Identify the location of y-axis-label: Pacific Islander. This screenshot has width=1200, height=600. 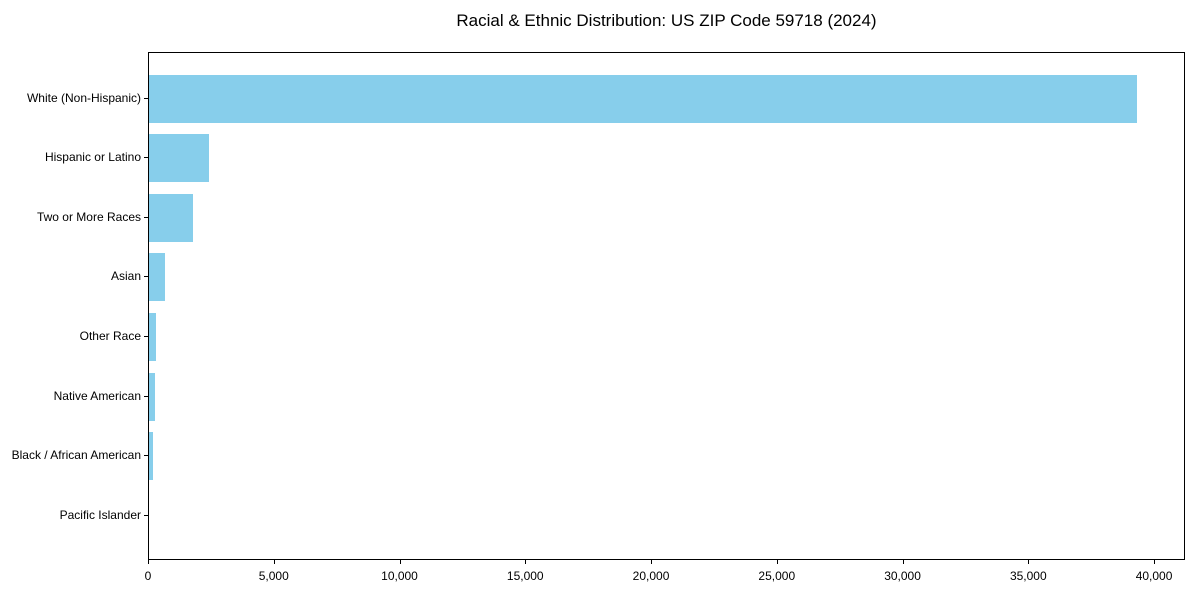
(100, 515).